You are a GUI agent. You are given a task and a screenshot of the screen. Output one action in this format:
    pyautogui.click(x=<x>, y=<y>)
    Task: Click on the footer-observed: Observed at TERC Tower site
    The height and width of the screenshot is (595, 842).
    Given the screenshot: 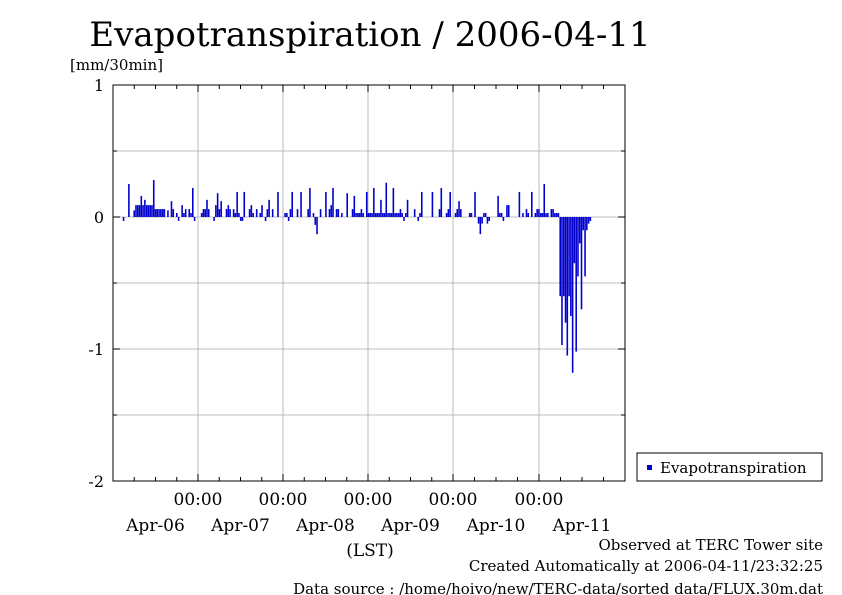 What is the action you would take?
    pyautogui.click(x=710, y=545)
    